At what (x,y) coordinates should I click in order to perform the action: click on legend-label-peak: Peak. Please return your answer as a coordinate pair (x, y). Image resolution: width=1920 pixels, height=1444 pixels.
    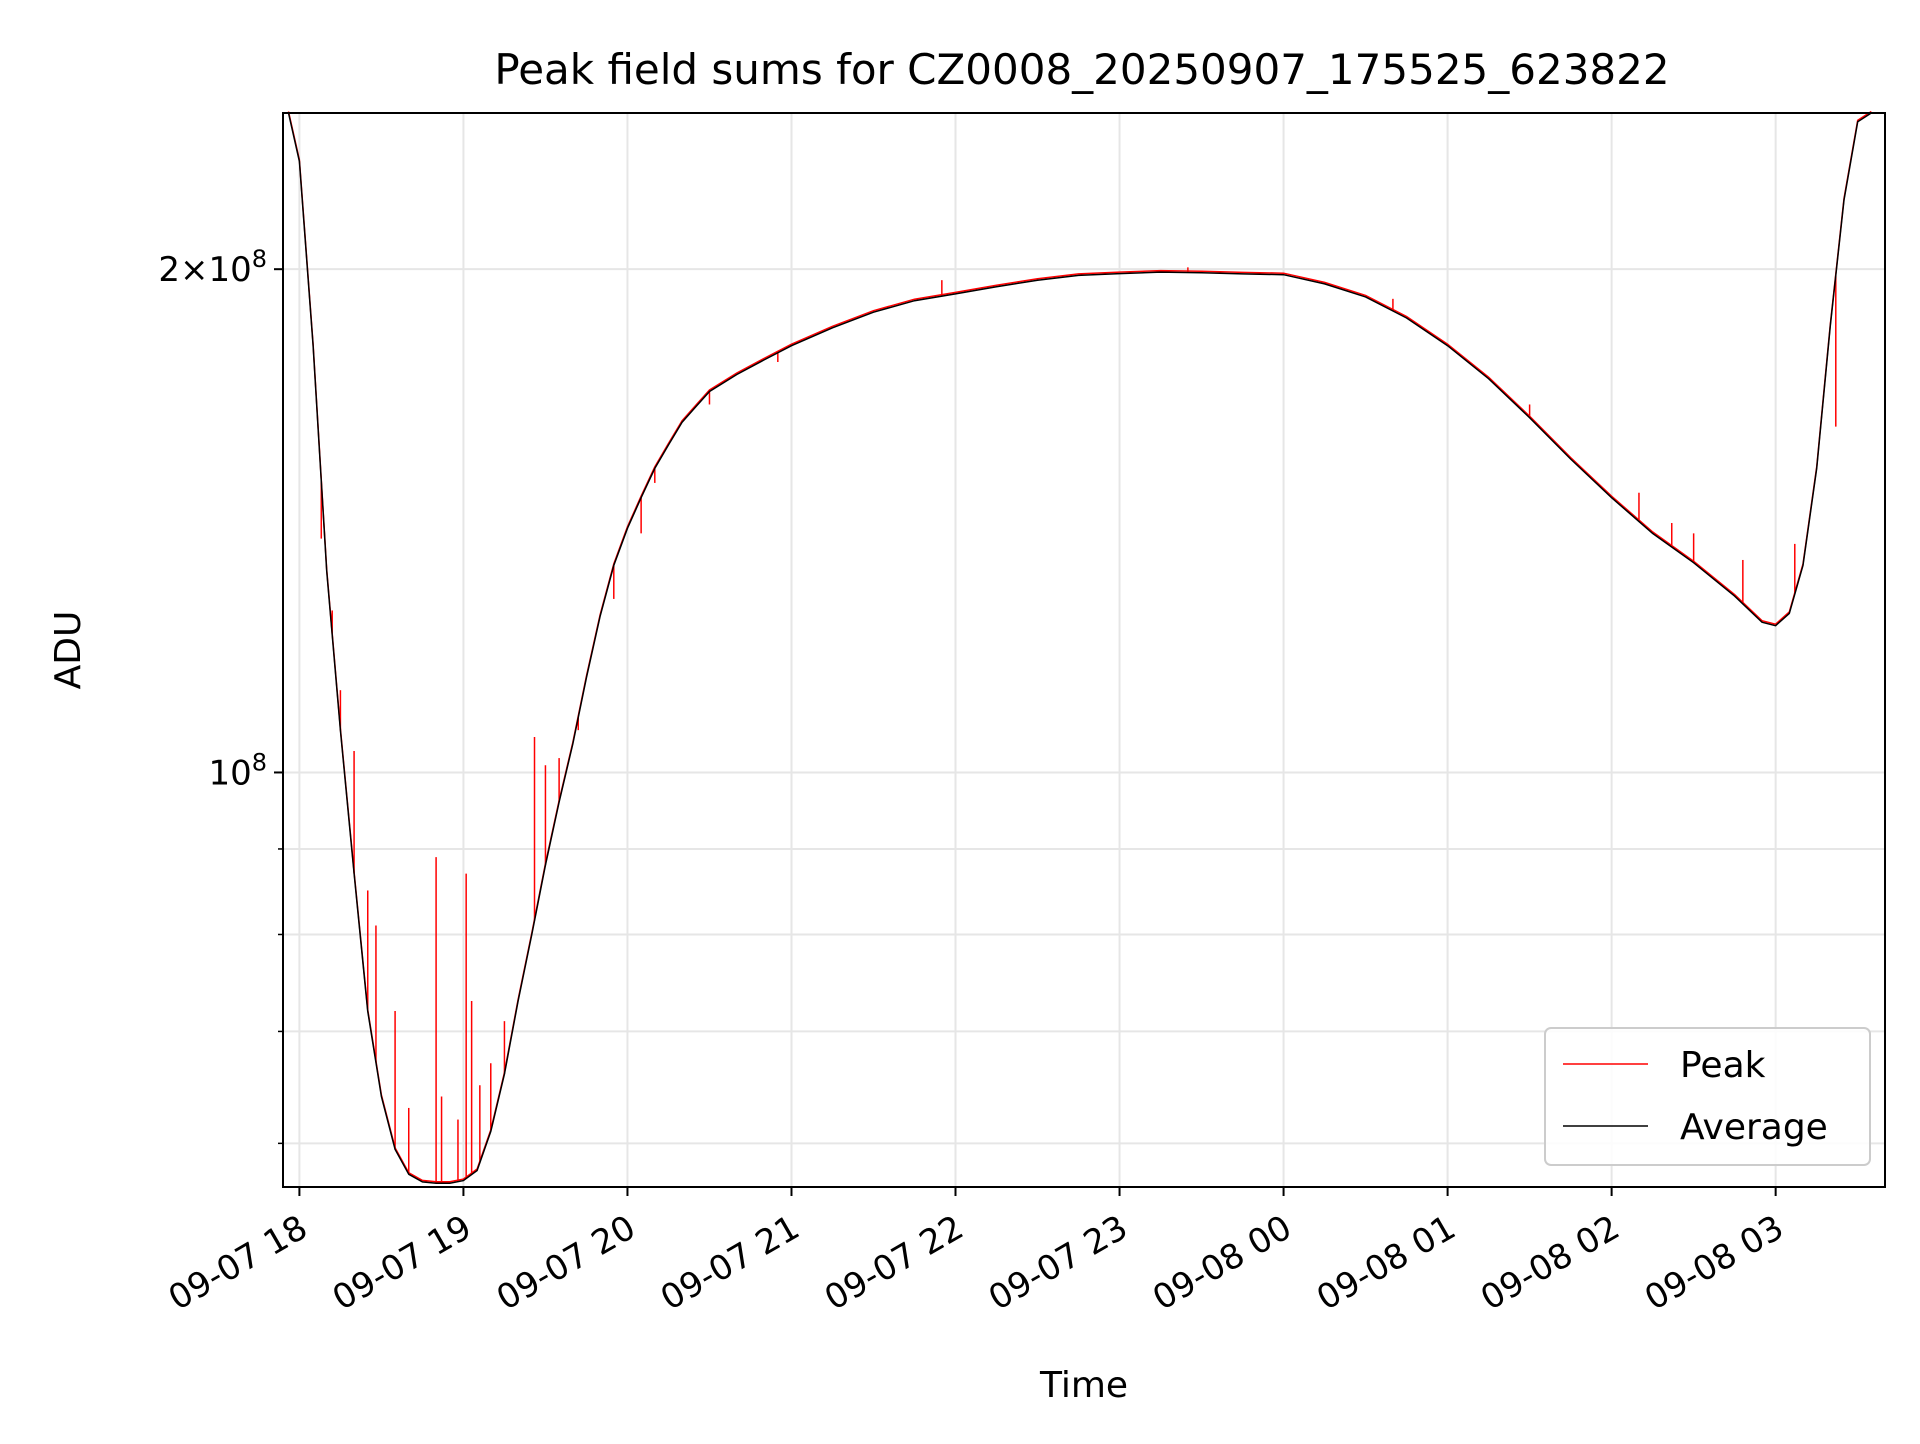
    Looking at the image, I should click on (1723, 1065).